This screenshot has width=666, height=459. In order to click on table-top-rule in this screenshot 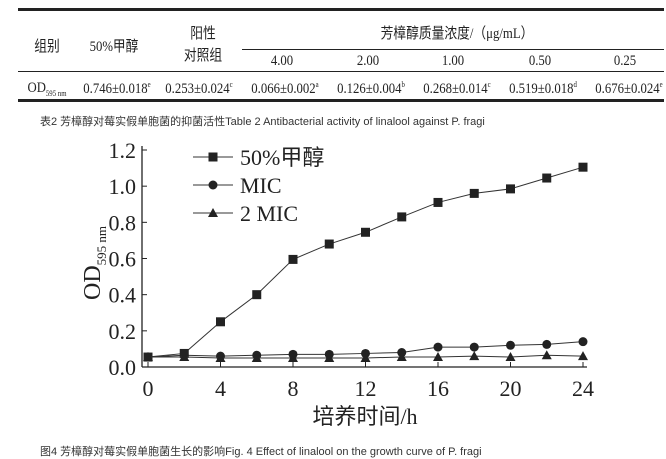, I will do `click(341, 9)`.